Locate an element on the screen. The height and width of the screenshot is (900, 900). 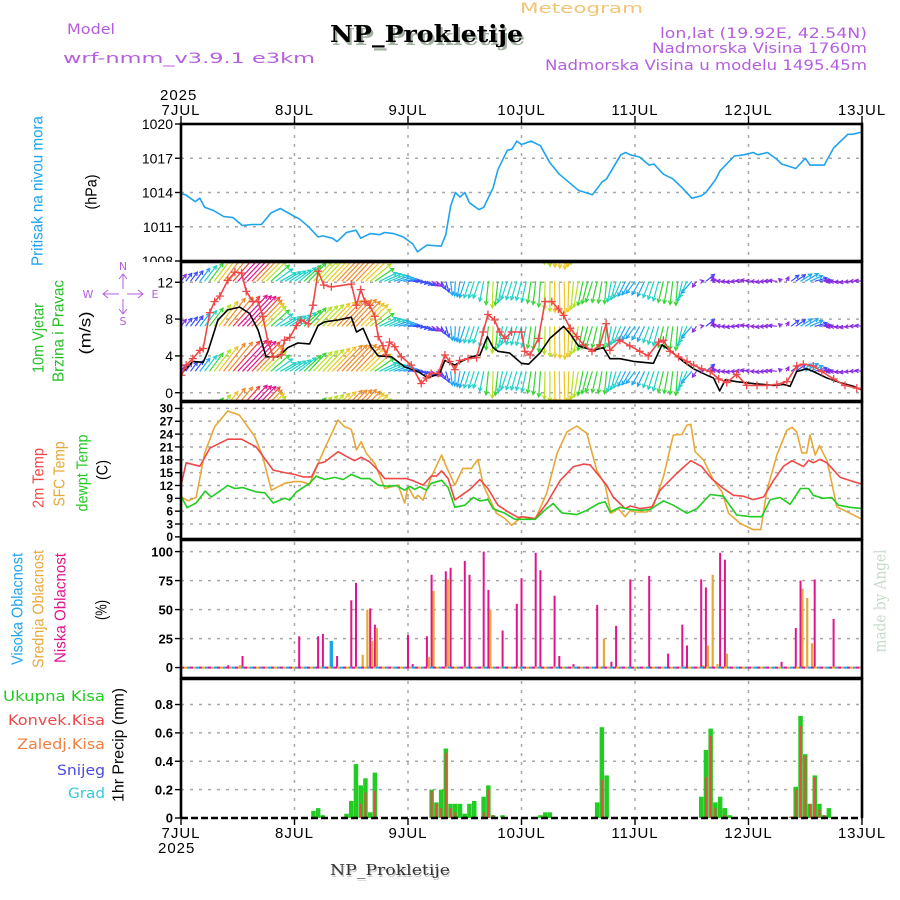
wind-lines is located at coordinates (521, 330).